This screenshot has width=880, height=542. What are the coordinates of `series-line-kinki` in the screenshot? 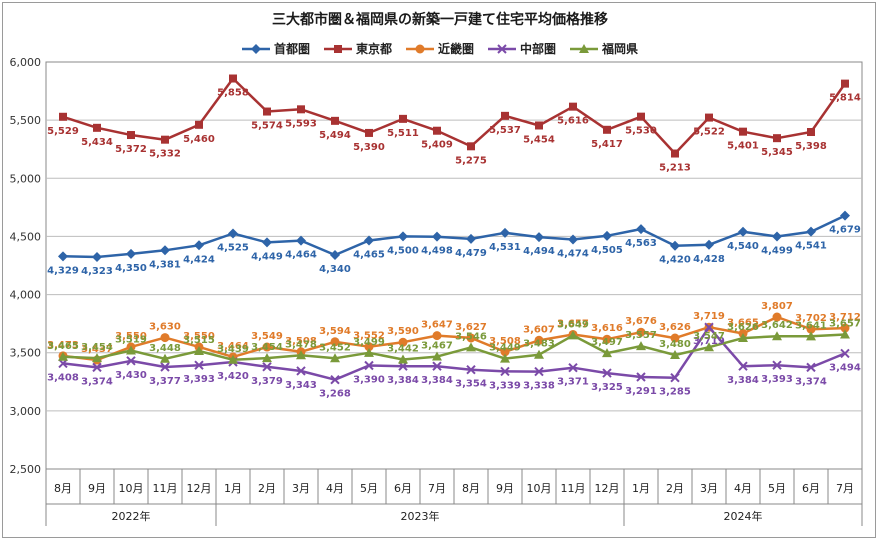 It's located at (454, 338).